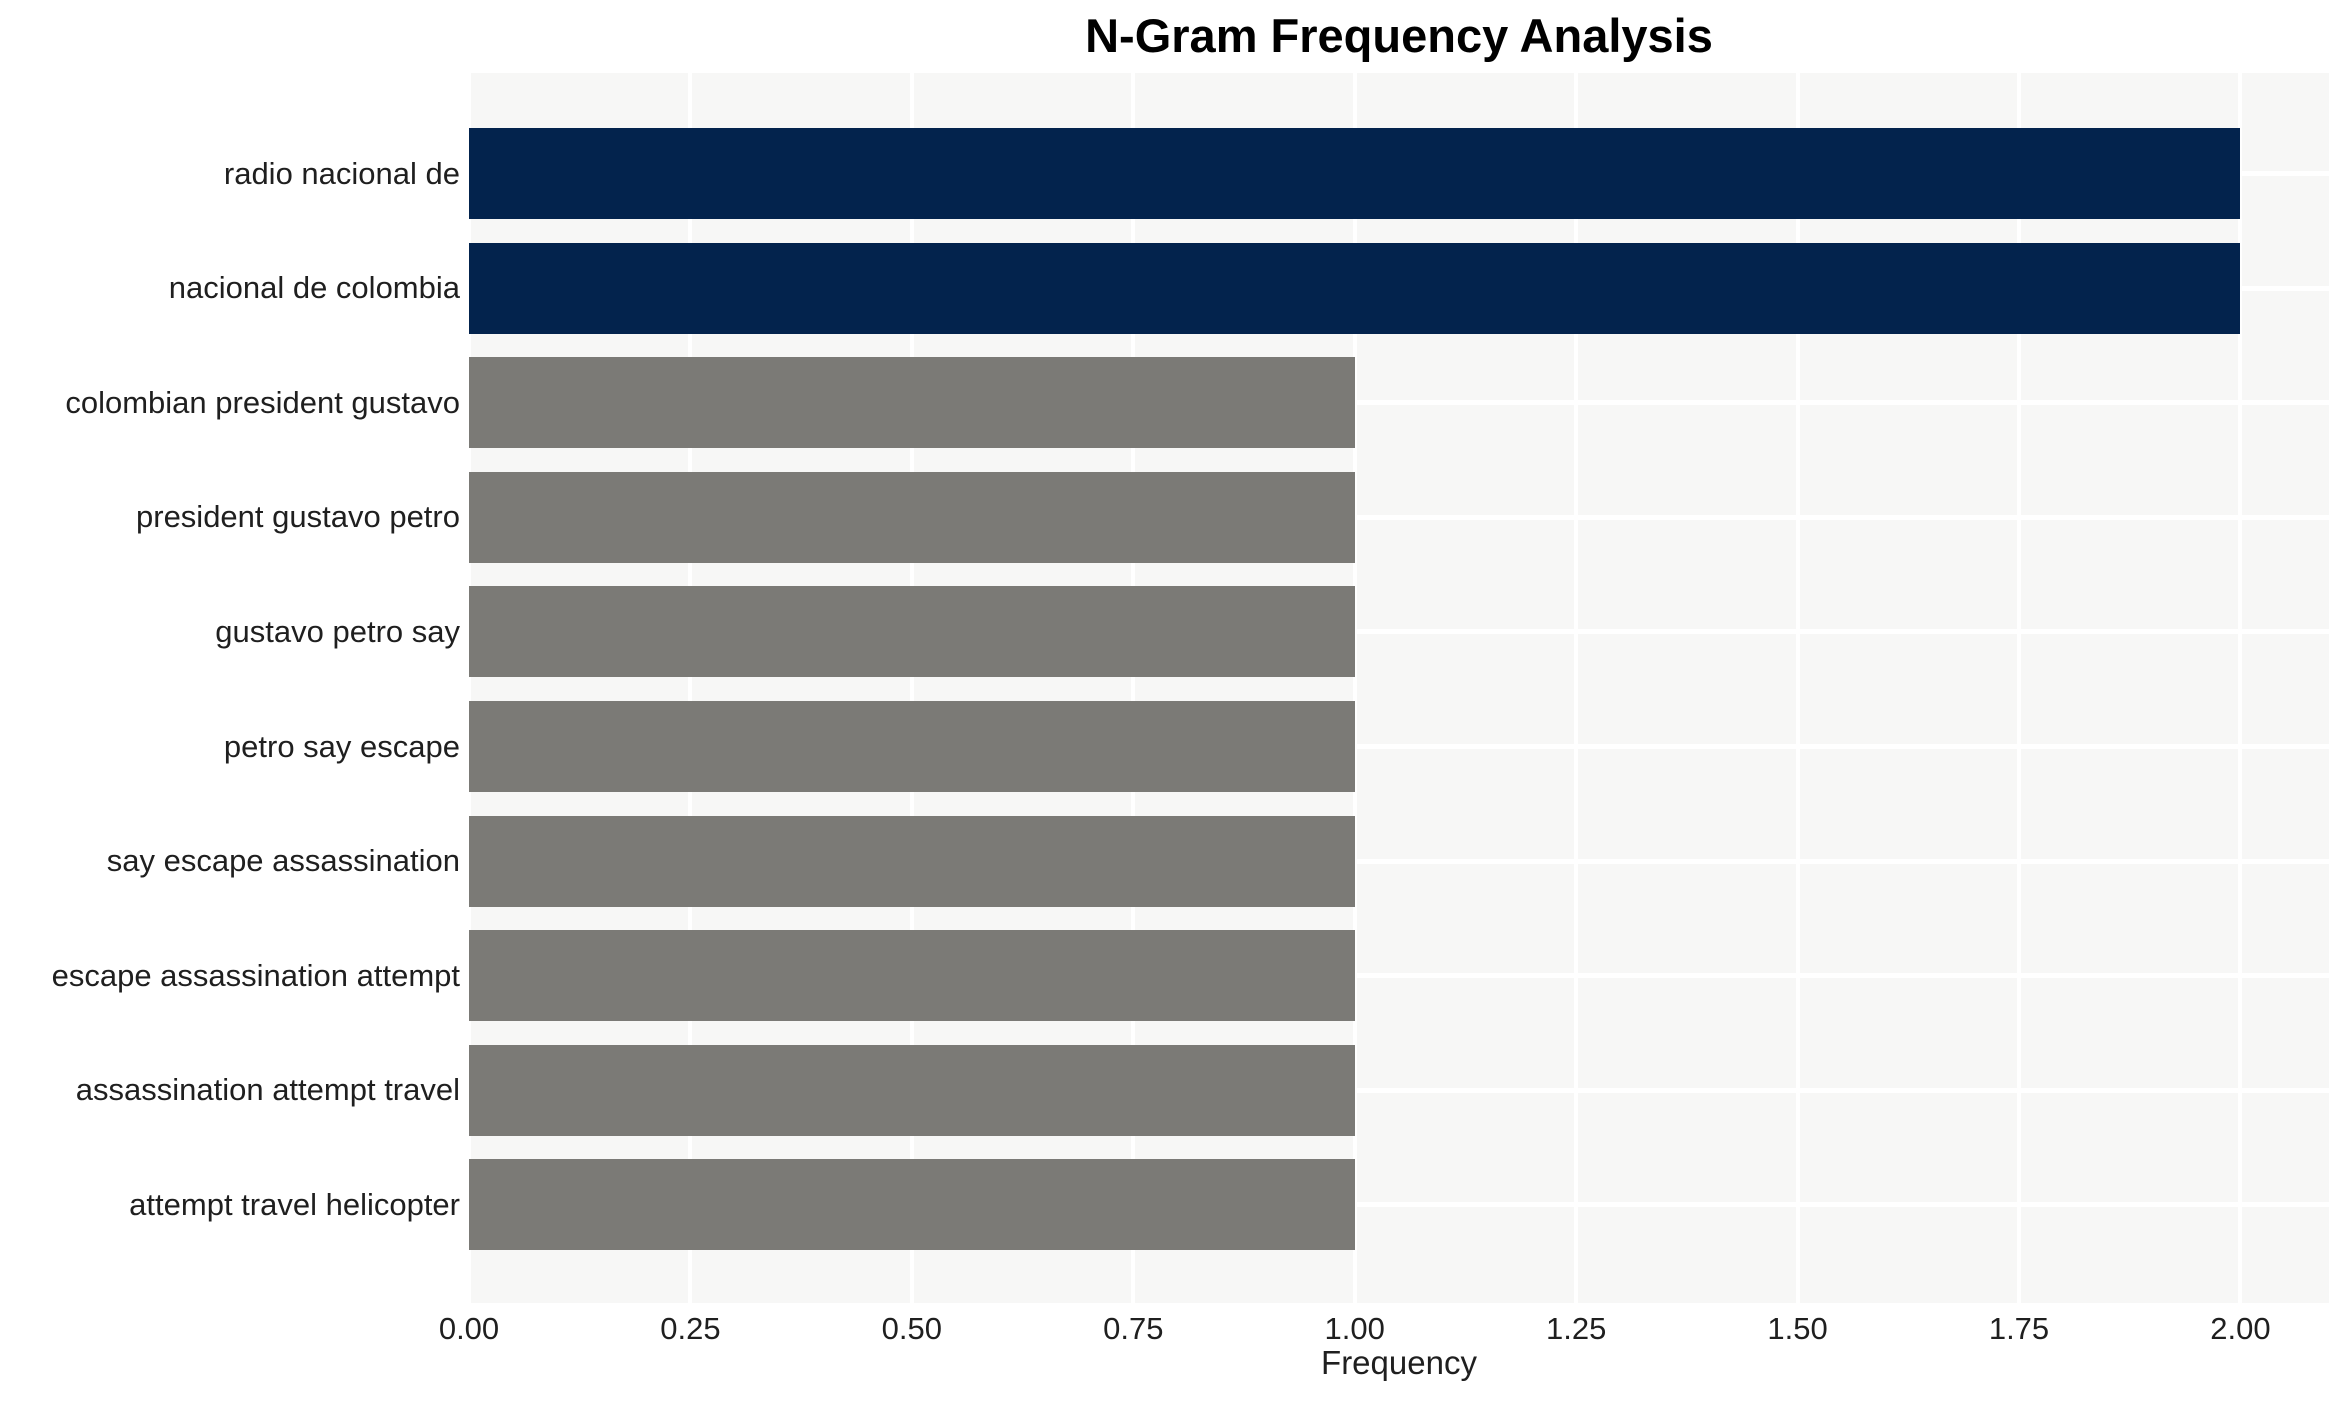  What do you see at coordinates (469, 1328) in the screenshot?
I see `x-axis-tick-label: 0.00` at bounding box center [469, 1328].